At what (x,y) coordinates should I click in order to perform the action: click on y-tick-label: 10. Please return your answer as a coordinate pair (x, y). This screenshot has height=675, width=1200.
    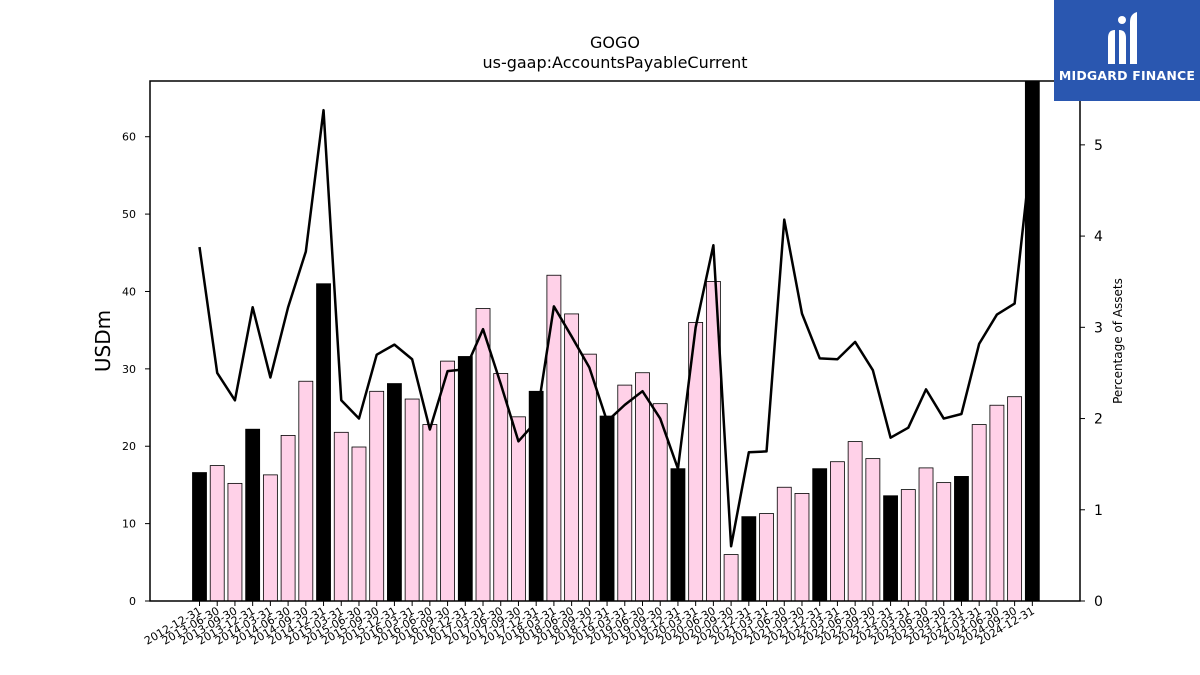
    Looking at the image, I should click on (129, 524).